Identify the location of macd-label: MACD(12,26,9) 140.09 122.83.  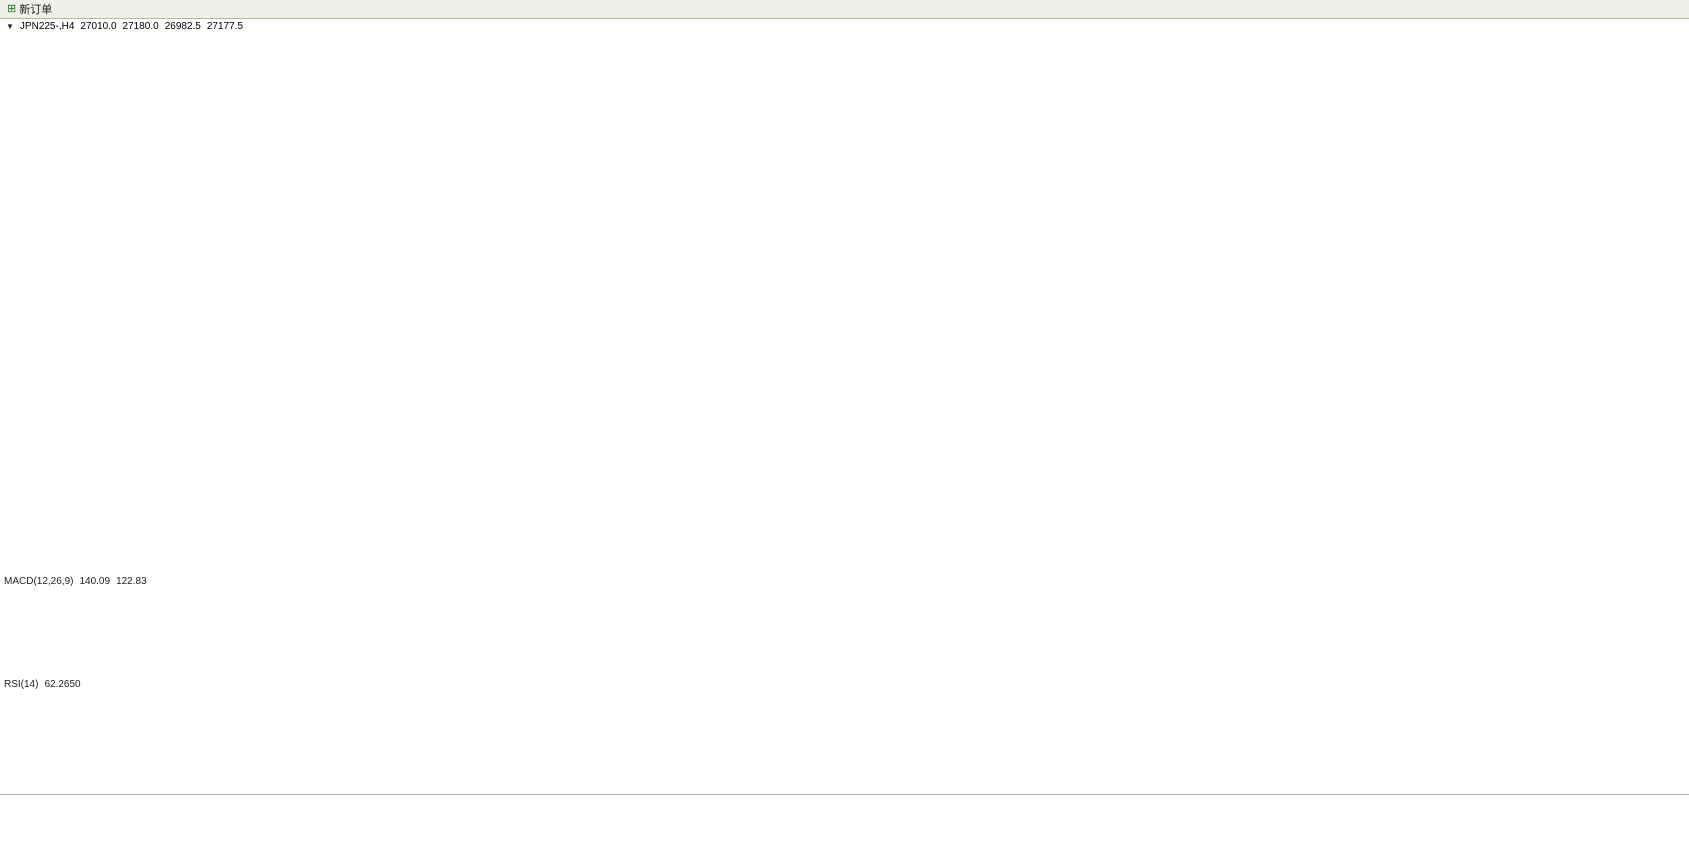
(75, 581).